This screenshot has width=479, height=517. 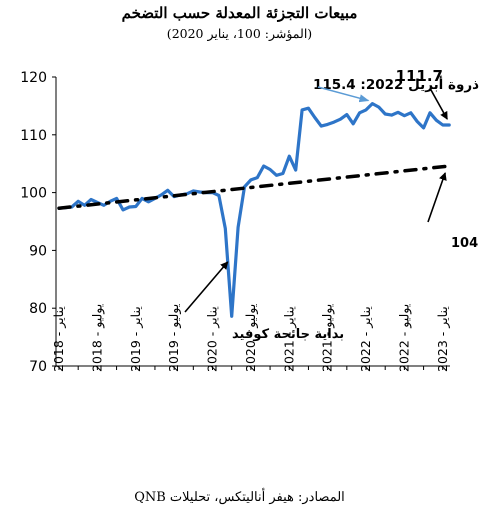 What do you see at coordinates (465, 242) in the screenshot?
I see `annotation-trend-label: اتجاه 2018-2019، آخر: 104.6` at bounding box center [465, 242].